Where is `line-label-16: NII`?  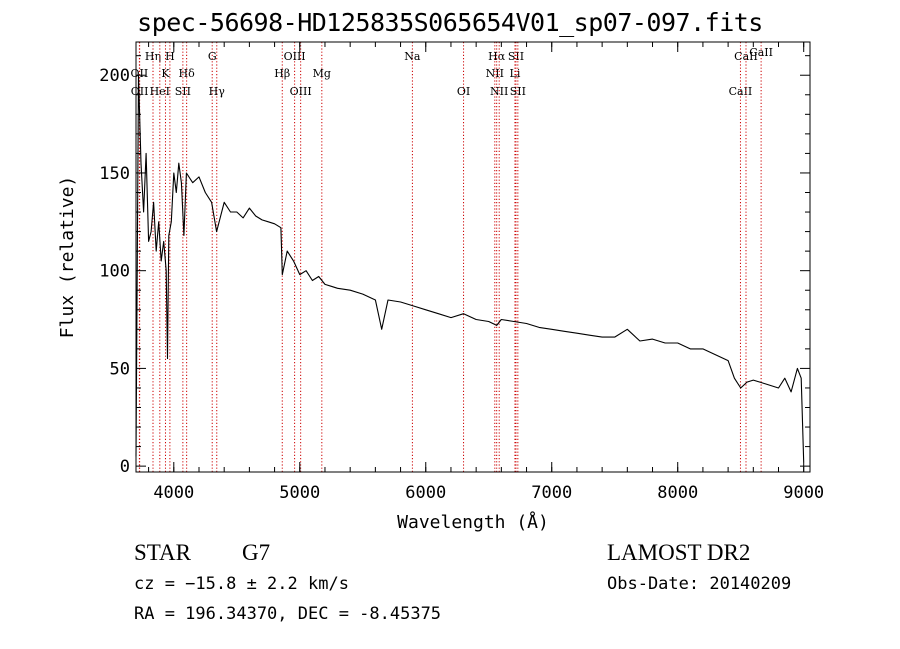 line-label-16: NII is located at coordinates (495, 73).